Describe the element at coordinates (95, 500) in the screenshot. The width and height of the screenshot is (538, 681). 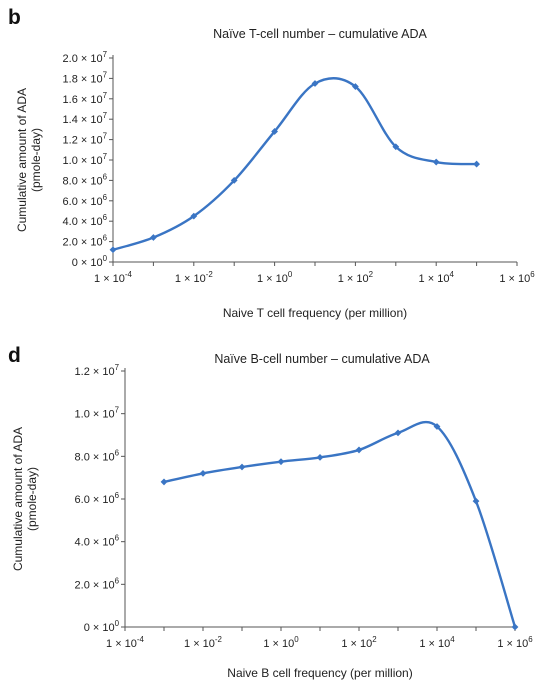
I see `chart-d-y-tick-label-mantissa: 6.0 × 10` at that location.